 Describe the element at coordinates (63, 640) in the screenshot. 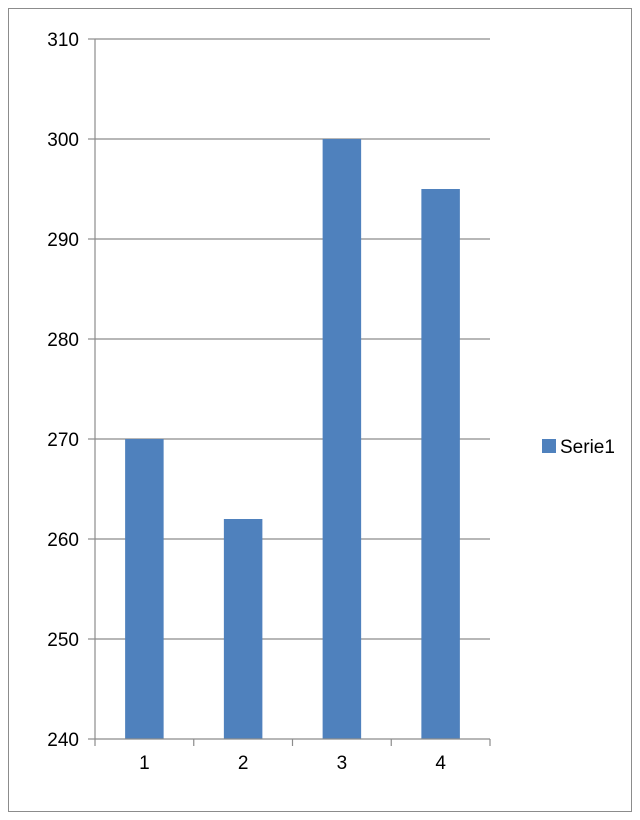

I see `y-tick-label: 250` at that location.